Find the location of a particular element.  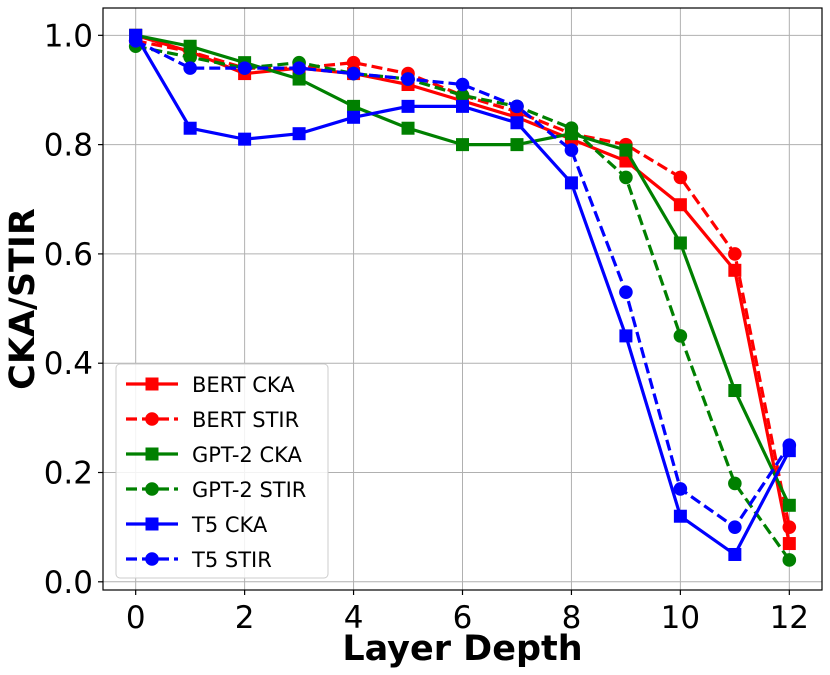

legend-item-bert-cka: BERT CKA is located at coordinates (210, 385).